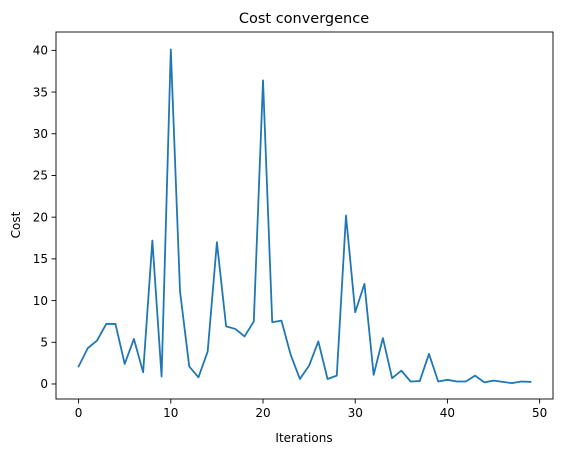 The image size is (562, 455). I want to click on x-tick-label: 0, so click(79, 413).